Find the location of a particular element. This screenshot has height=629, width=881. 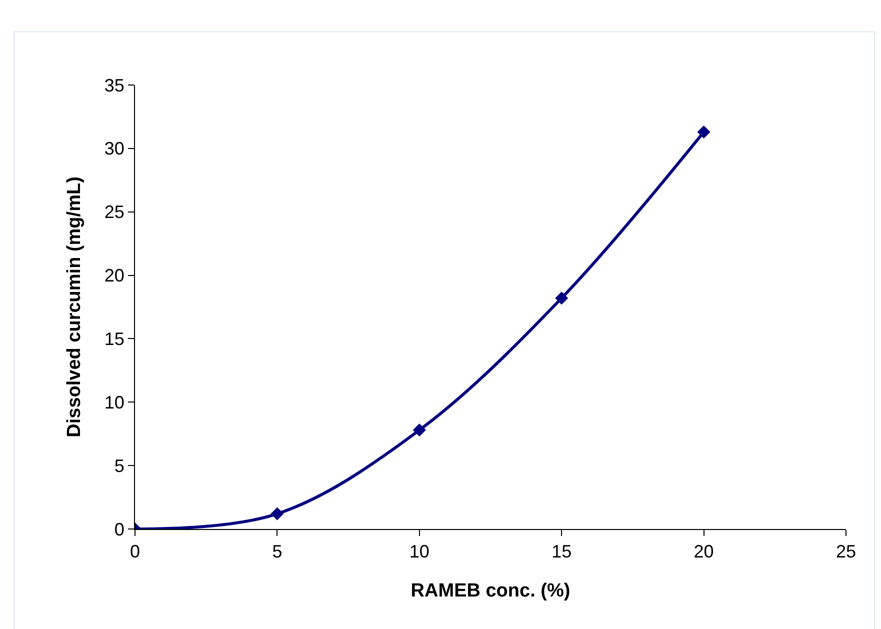

x-tick-label: 25 is located at coordinates (846, 552).